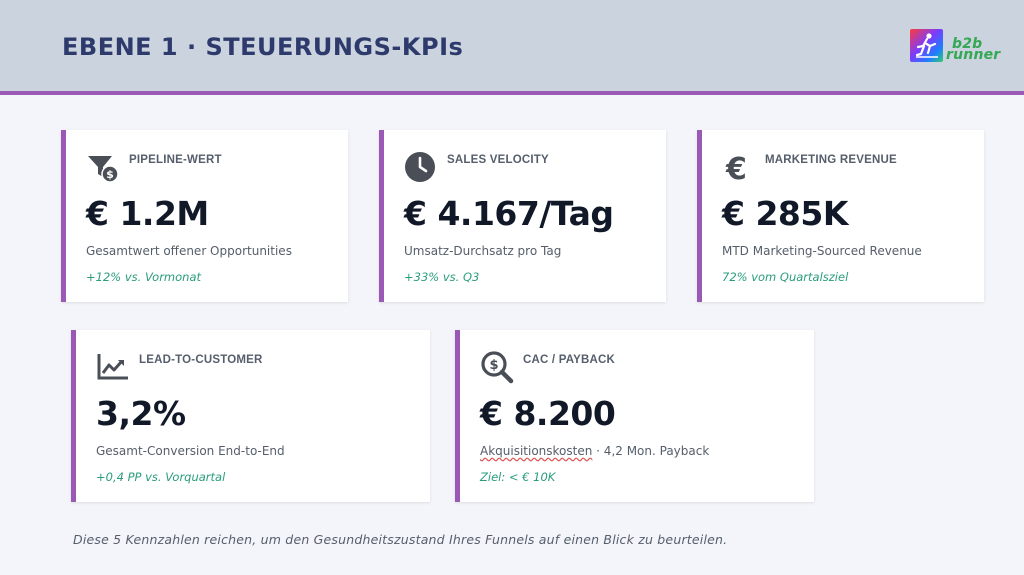 The image size is (1024, 575). Describe the element at coordinates (785, 213) in the screenshot. I see `kpi-value: € 285K` at that location.